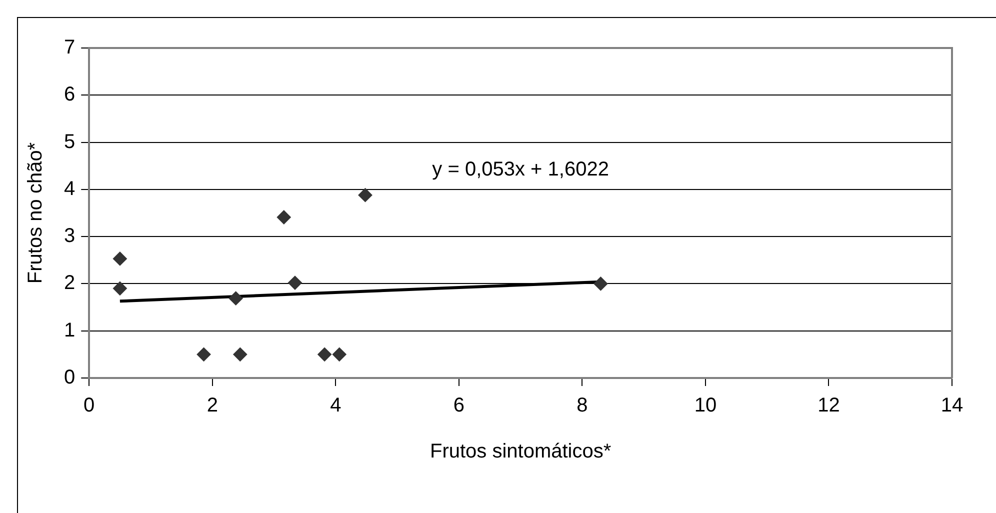  I want to click on x-axis-title: Frutos sintomáticos*, so click(521, 451).